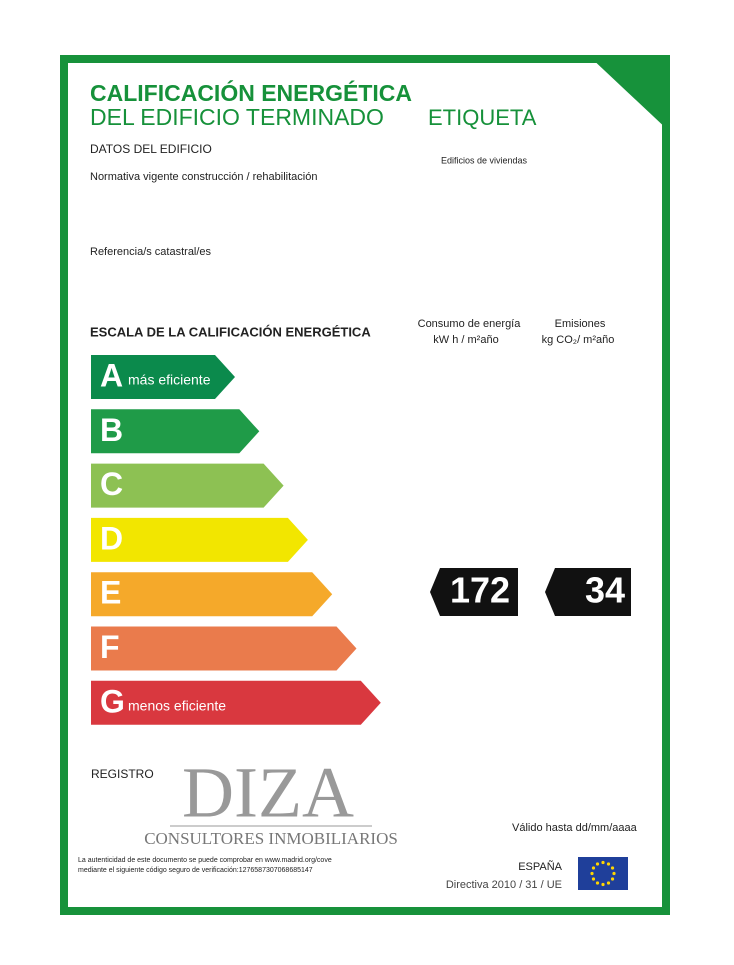  I want to click on column-header: Emisiones, so click(580, 324).